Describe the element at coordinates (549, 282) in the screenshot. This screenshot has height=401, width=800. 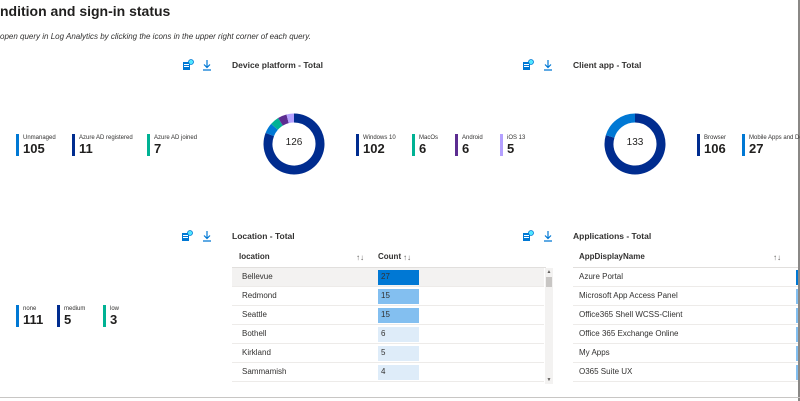
I see `scroll-thumb` at that location.